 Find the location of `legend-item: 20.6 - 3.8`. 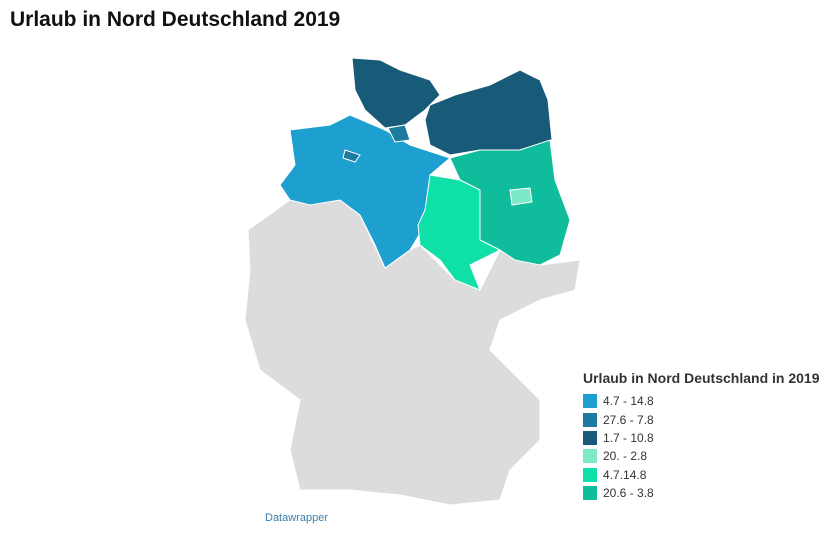

legend-item: 20.6 - 3.8 is located at coordinates (701, 493).